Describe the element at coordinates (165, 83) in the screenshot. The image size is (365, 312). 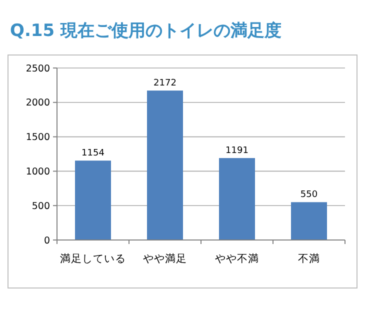
I see `data-label: 2172` at that location.